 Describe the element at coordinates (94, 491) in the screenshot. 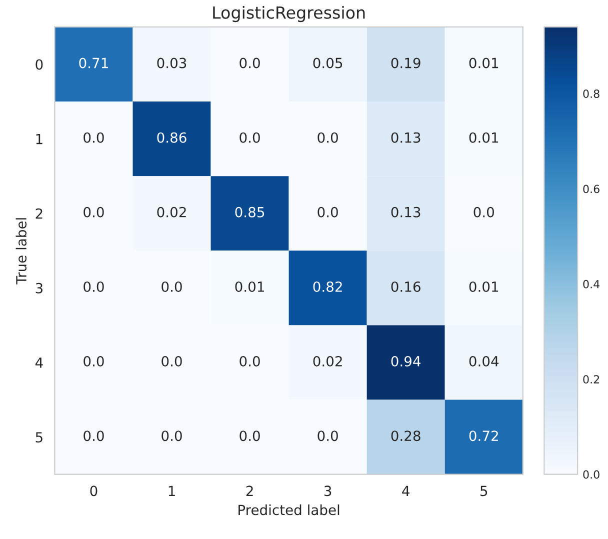

I see `x-tick-label: 0` at that location.